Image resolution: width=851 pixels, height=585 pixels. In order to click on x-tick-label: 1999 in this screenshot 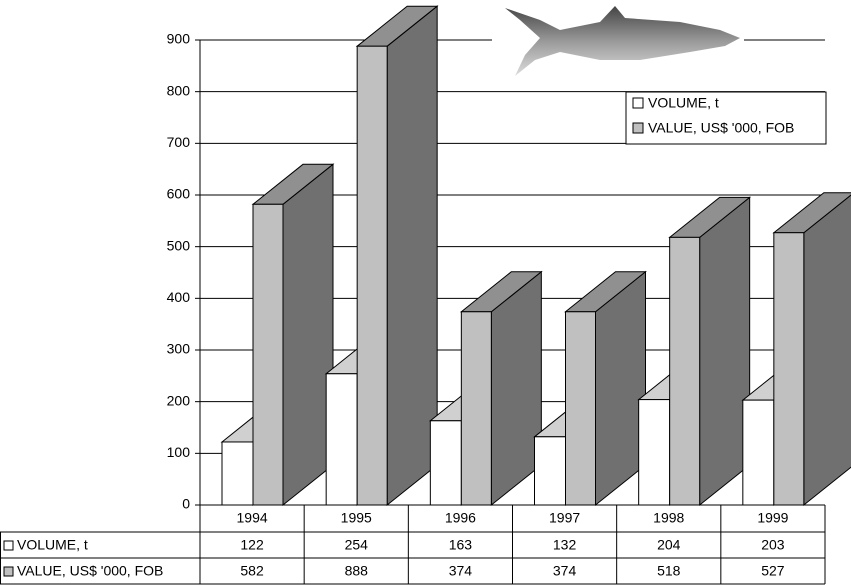, I will do `click(772, 518)`.